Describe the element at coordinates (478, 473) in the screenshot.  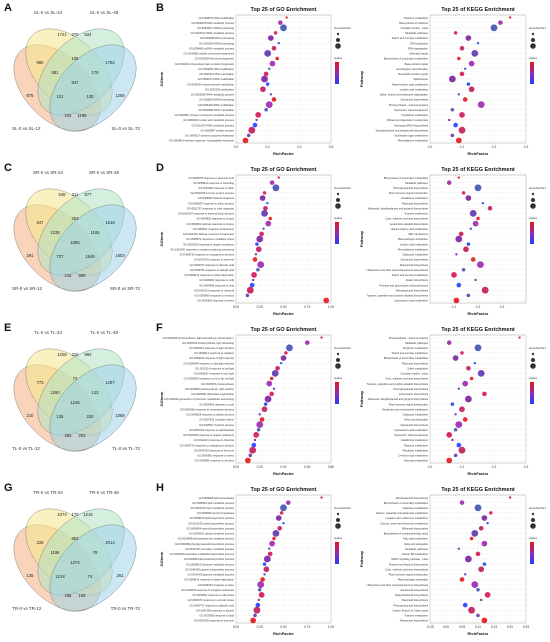
I see `x-axis-label: RichFactor` at that location.